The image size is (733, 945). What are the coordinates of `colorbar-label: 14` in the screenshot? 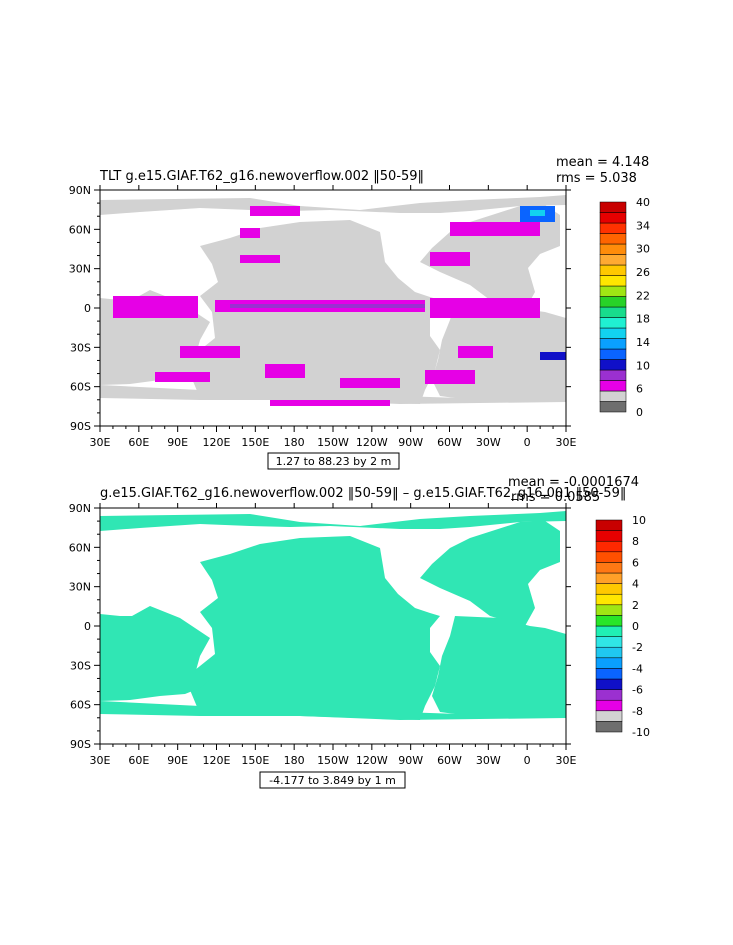 It's located at (643, 342).